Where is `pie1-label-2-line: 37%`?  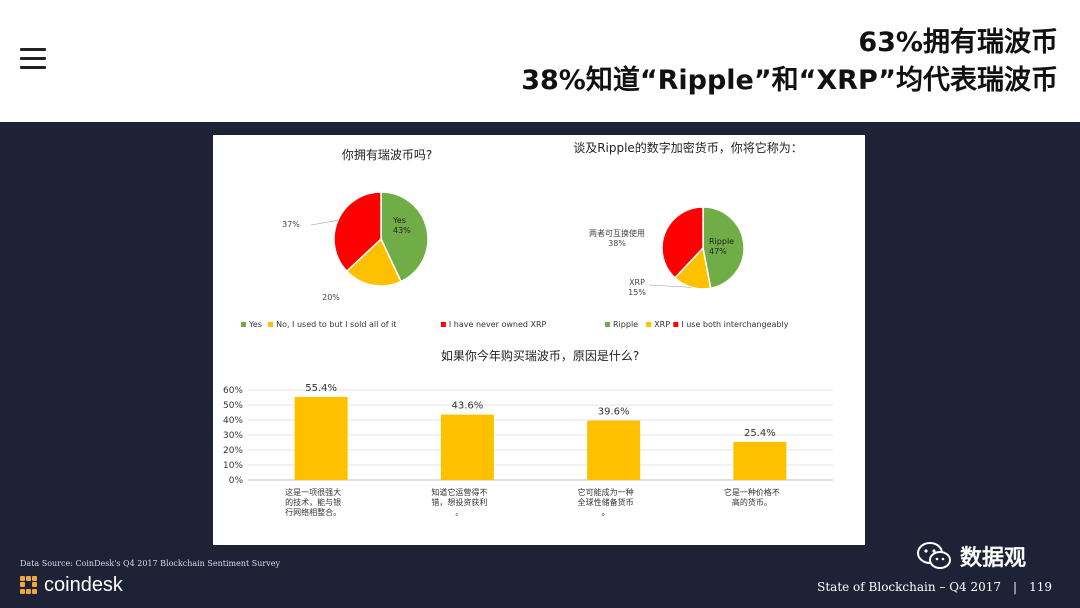 pie1-label-2-line: 37% is located at coordinates (291, 224).